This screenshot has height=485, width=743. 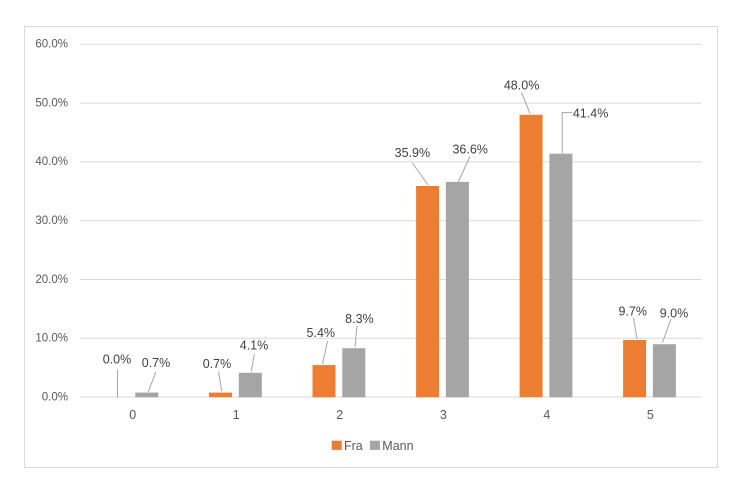 What do you see at coordinates (51, 280) in the screenshot?
I see `svg-text: 20.0%` at bounding box center [51, 280].